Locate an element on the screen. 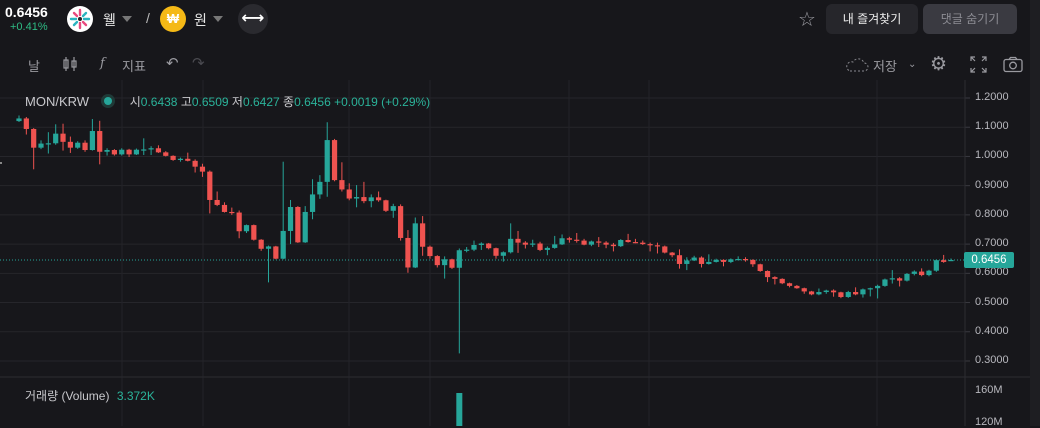 Image resolution: width=1040 pixels, height=428 pixels. quote-coin-logo-icon: ₩ is located at coordinates (173, 19).